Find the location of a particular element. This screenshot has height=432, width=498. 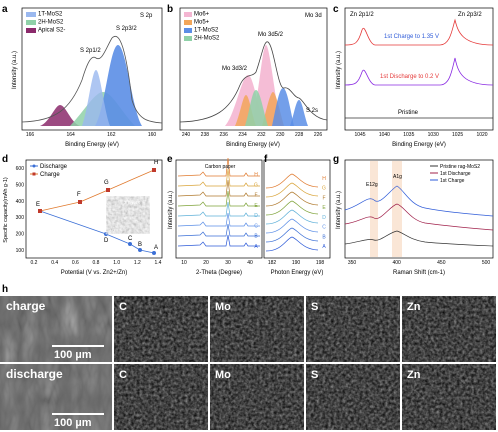

x-tick-label: 20 is located at coordinates (206, 263).